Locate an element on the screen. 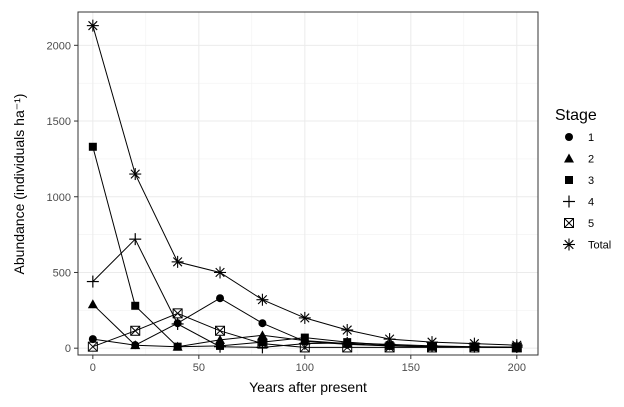 This screenshot has height=407, width=624. legend-label: 5 is located at coordinates (591, 224).